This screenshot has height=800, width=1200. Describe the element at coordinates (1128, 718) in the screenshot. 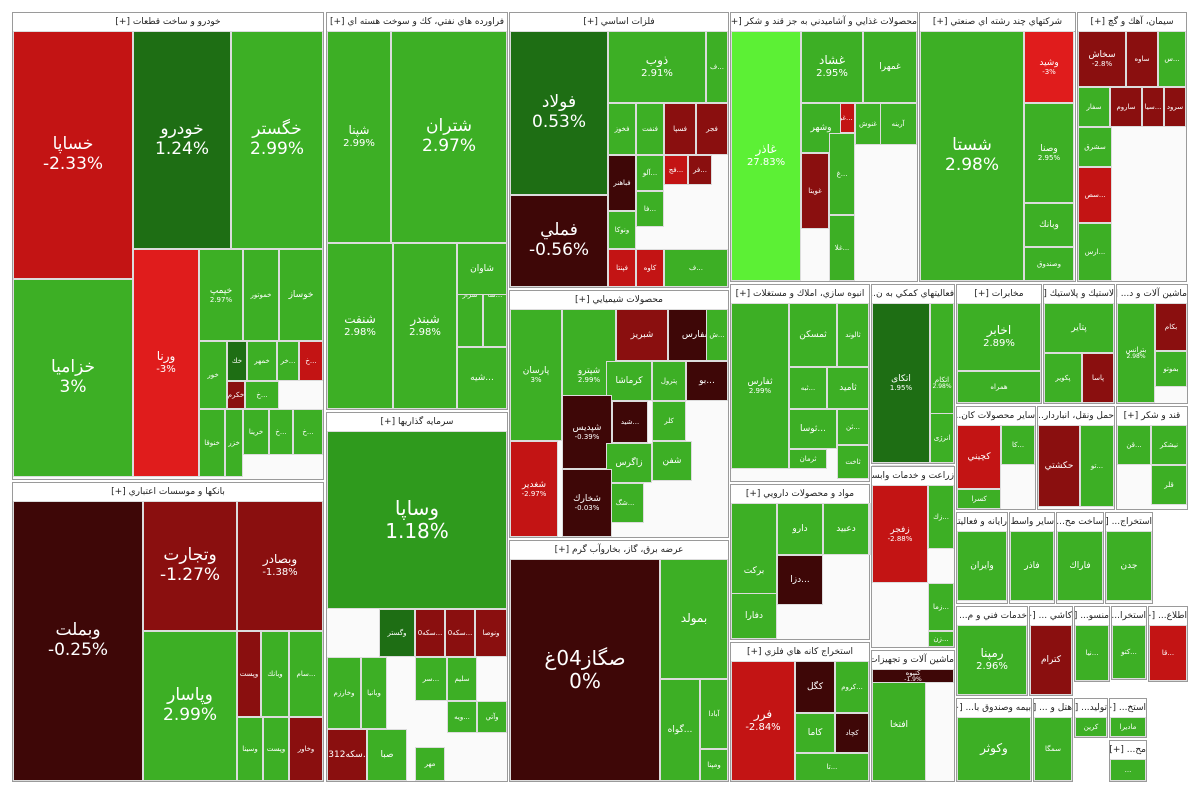

I see `sector-extraction-3: استخ... [+] ماديرا` at that location.